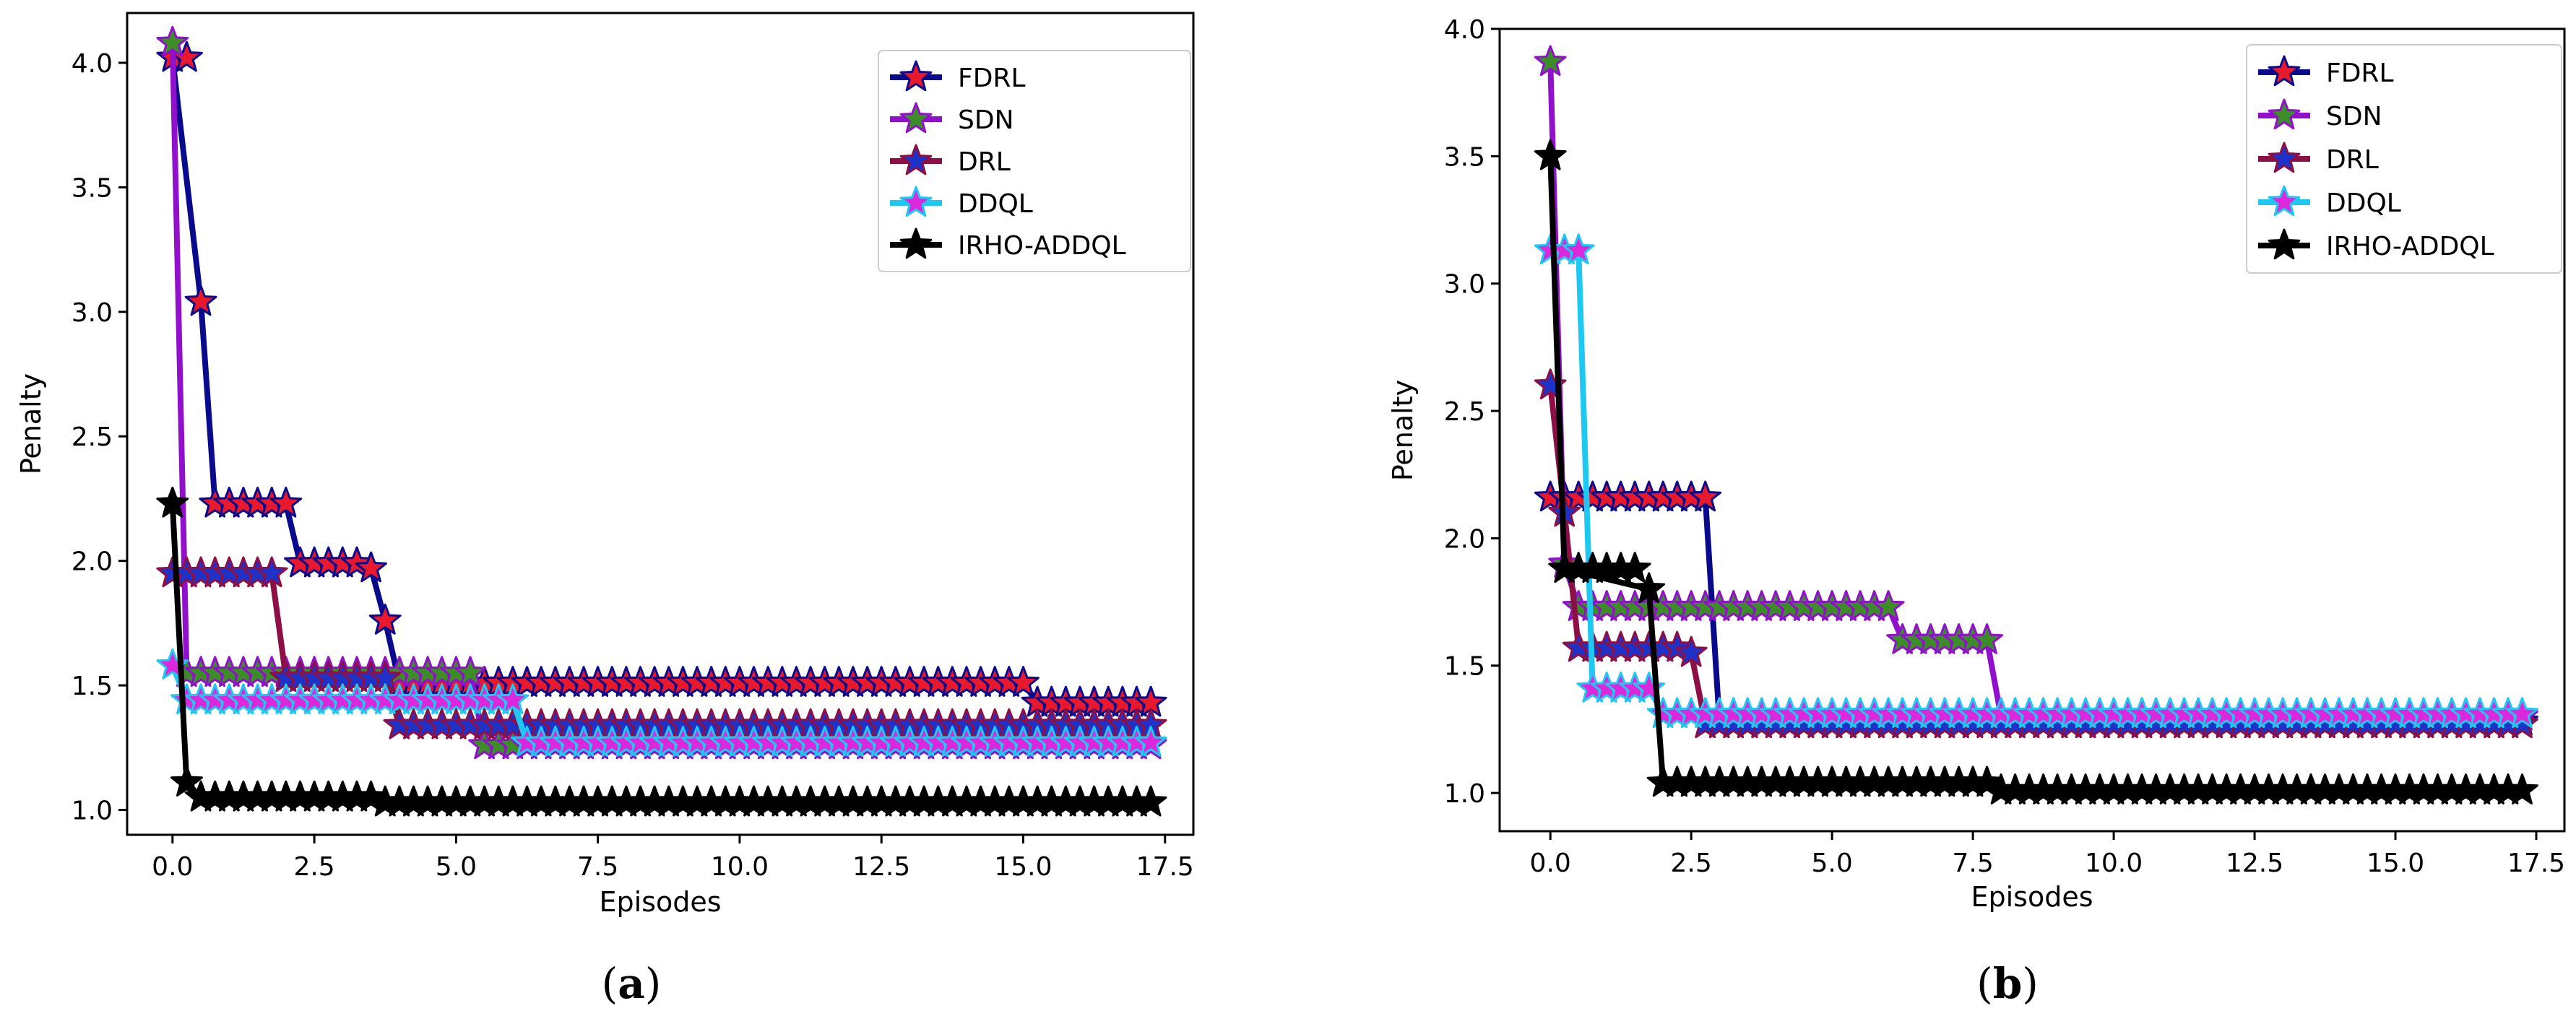 The image size is (2576, 1024). I want to click on series-irho-addql, so click(661, 651).